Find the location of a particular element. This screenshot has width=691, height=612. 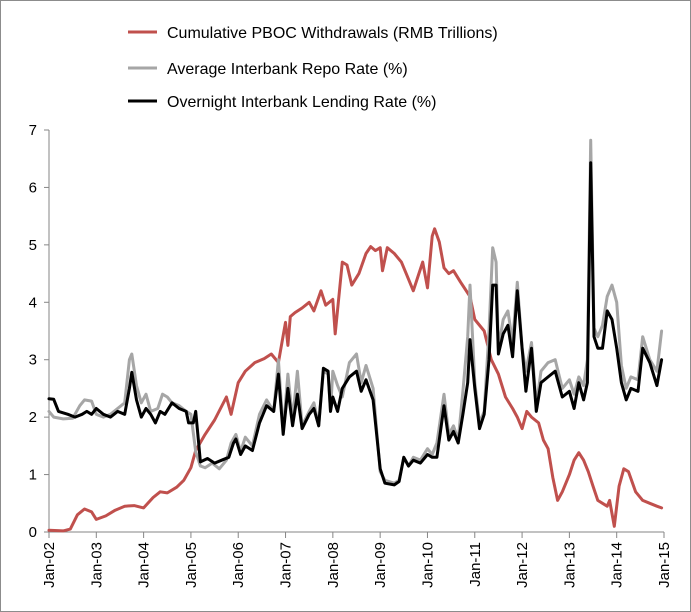

x-tick-label: Jan-15 is located at coordinates (664, 565).